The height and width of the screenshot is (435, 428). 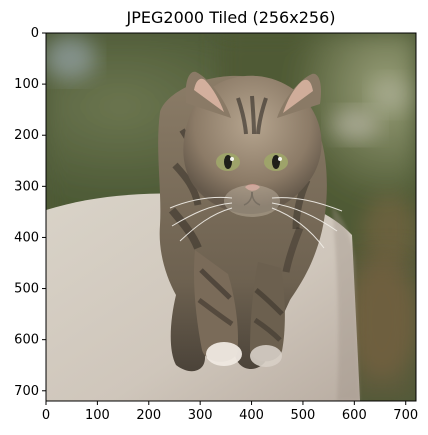 I want to click on y-tick-label: 700, so click(x=26, y=391).